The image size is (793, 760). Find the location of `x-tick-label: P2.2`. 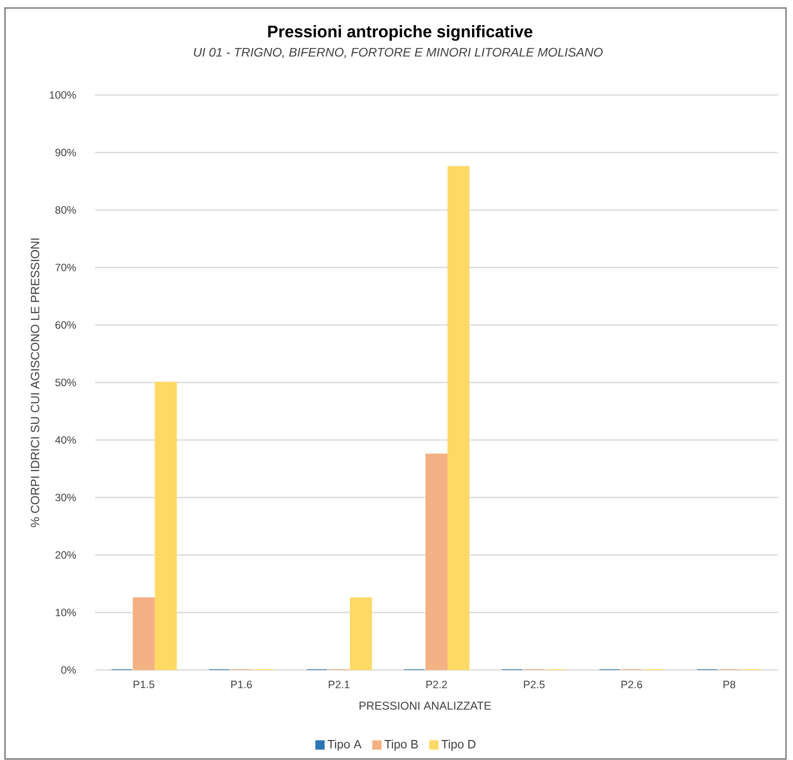

x-tick-label: P2.2 is located at coordinates (436, 684).